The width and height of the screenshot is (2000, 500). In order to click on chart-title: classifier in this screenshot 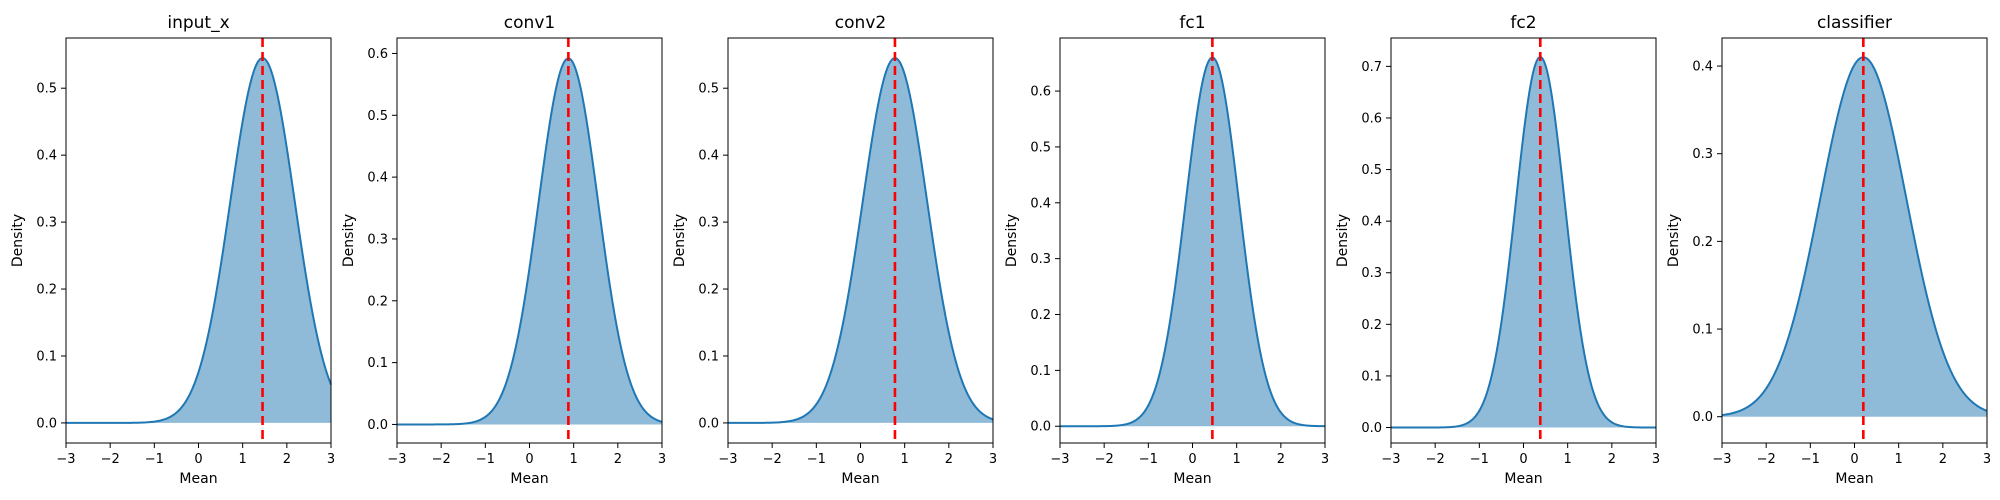, I will do `click(1854, 23)`.